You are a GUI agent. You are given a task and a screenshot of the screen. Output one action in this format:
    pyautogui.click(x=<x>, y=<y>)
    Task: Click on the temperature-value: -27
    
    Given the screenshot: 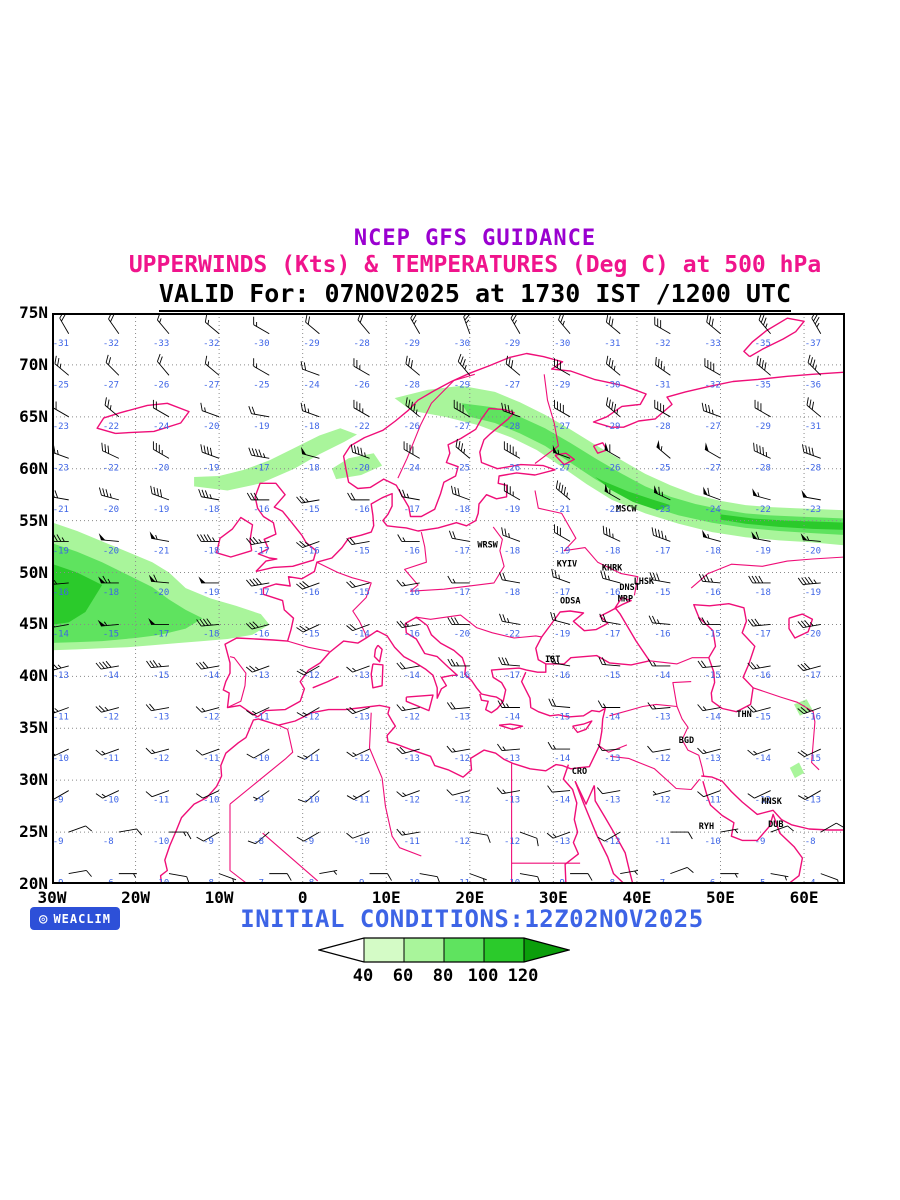 What is the action you would take?
    pyautogui.click(x=512, y=385)
    